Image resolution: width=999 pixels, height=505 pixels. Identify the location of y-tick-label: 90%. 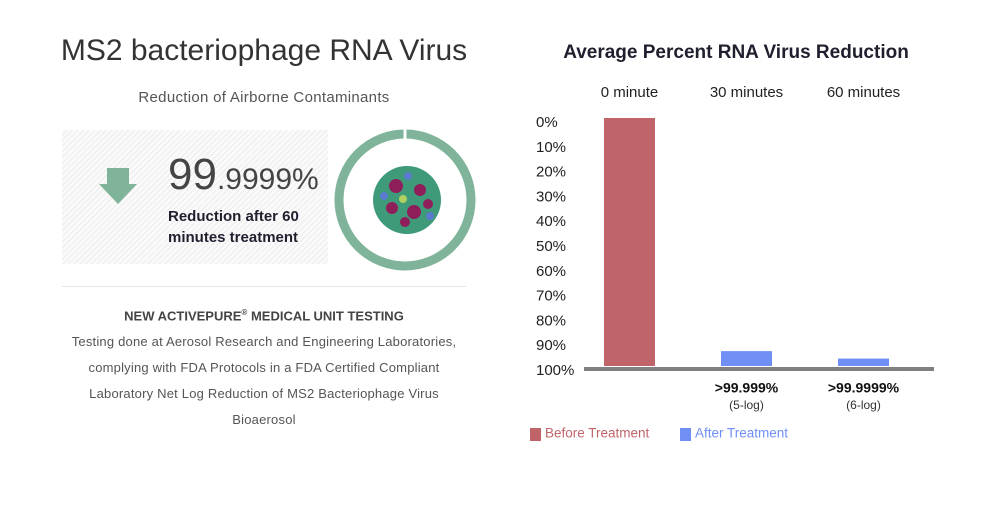
(551, 345).